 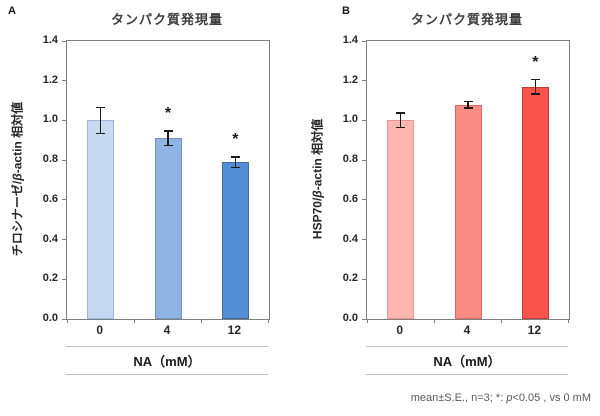 What do you see at coordinates (12, 11) in the screenshot?
I see `panel-label: A` at bounding box center [12, 11].